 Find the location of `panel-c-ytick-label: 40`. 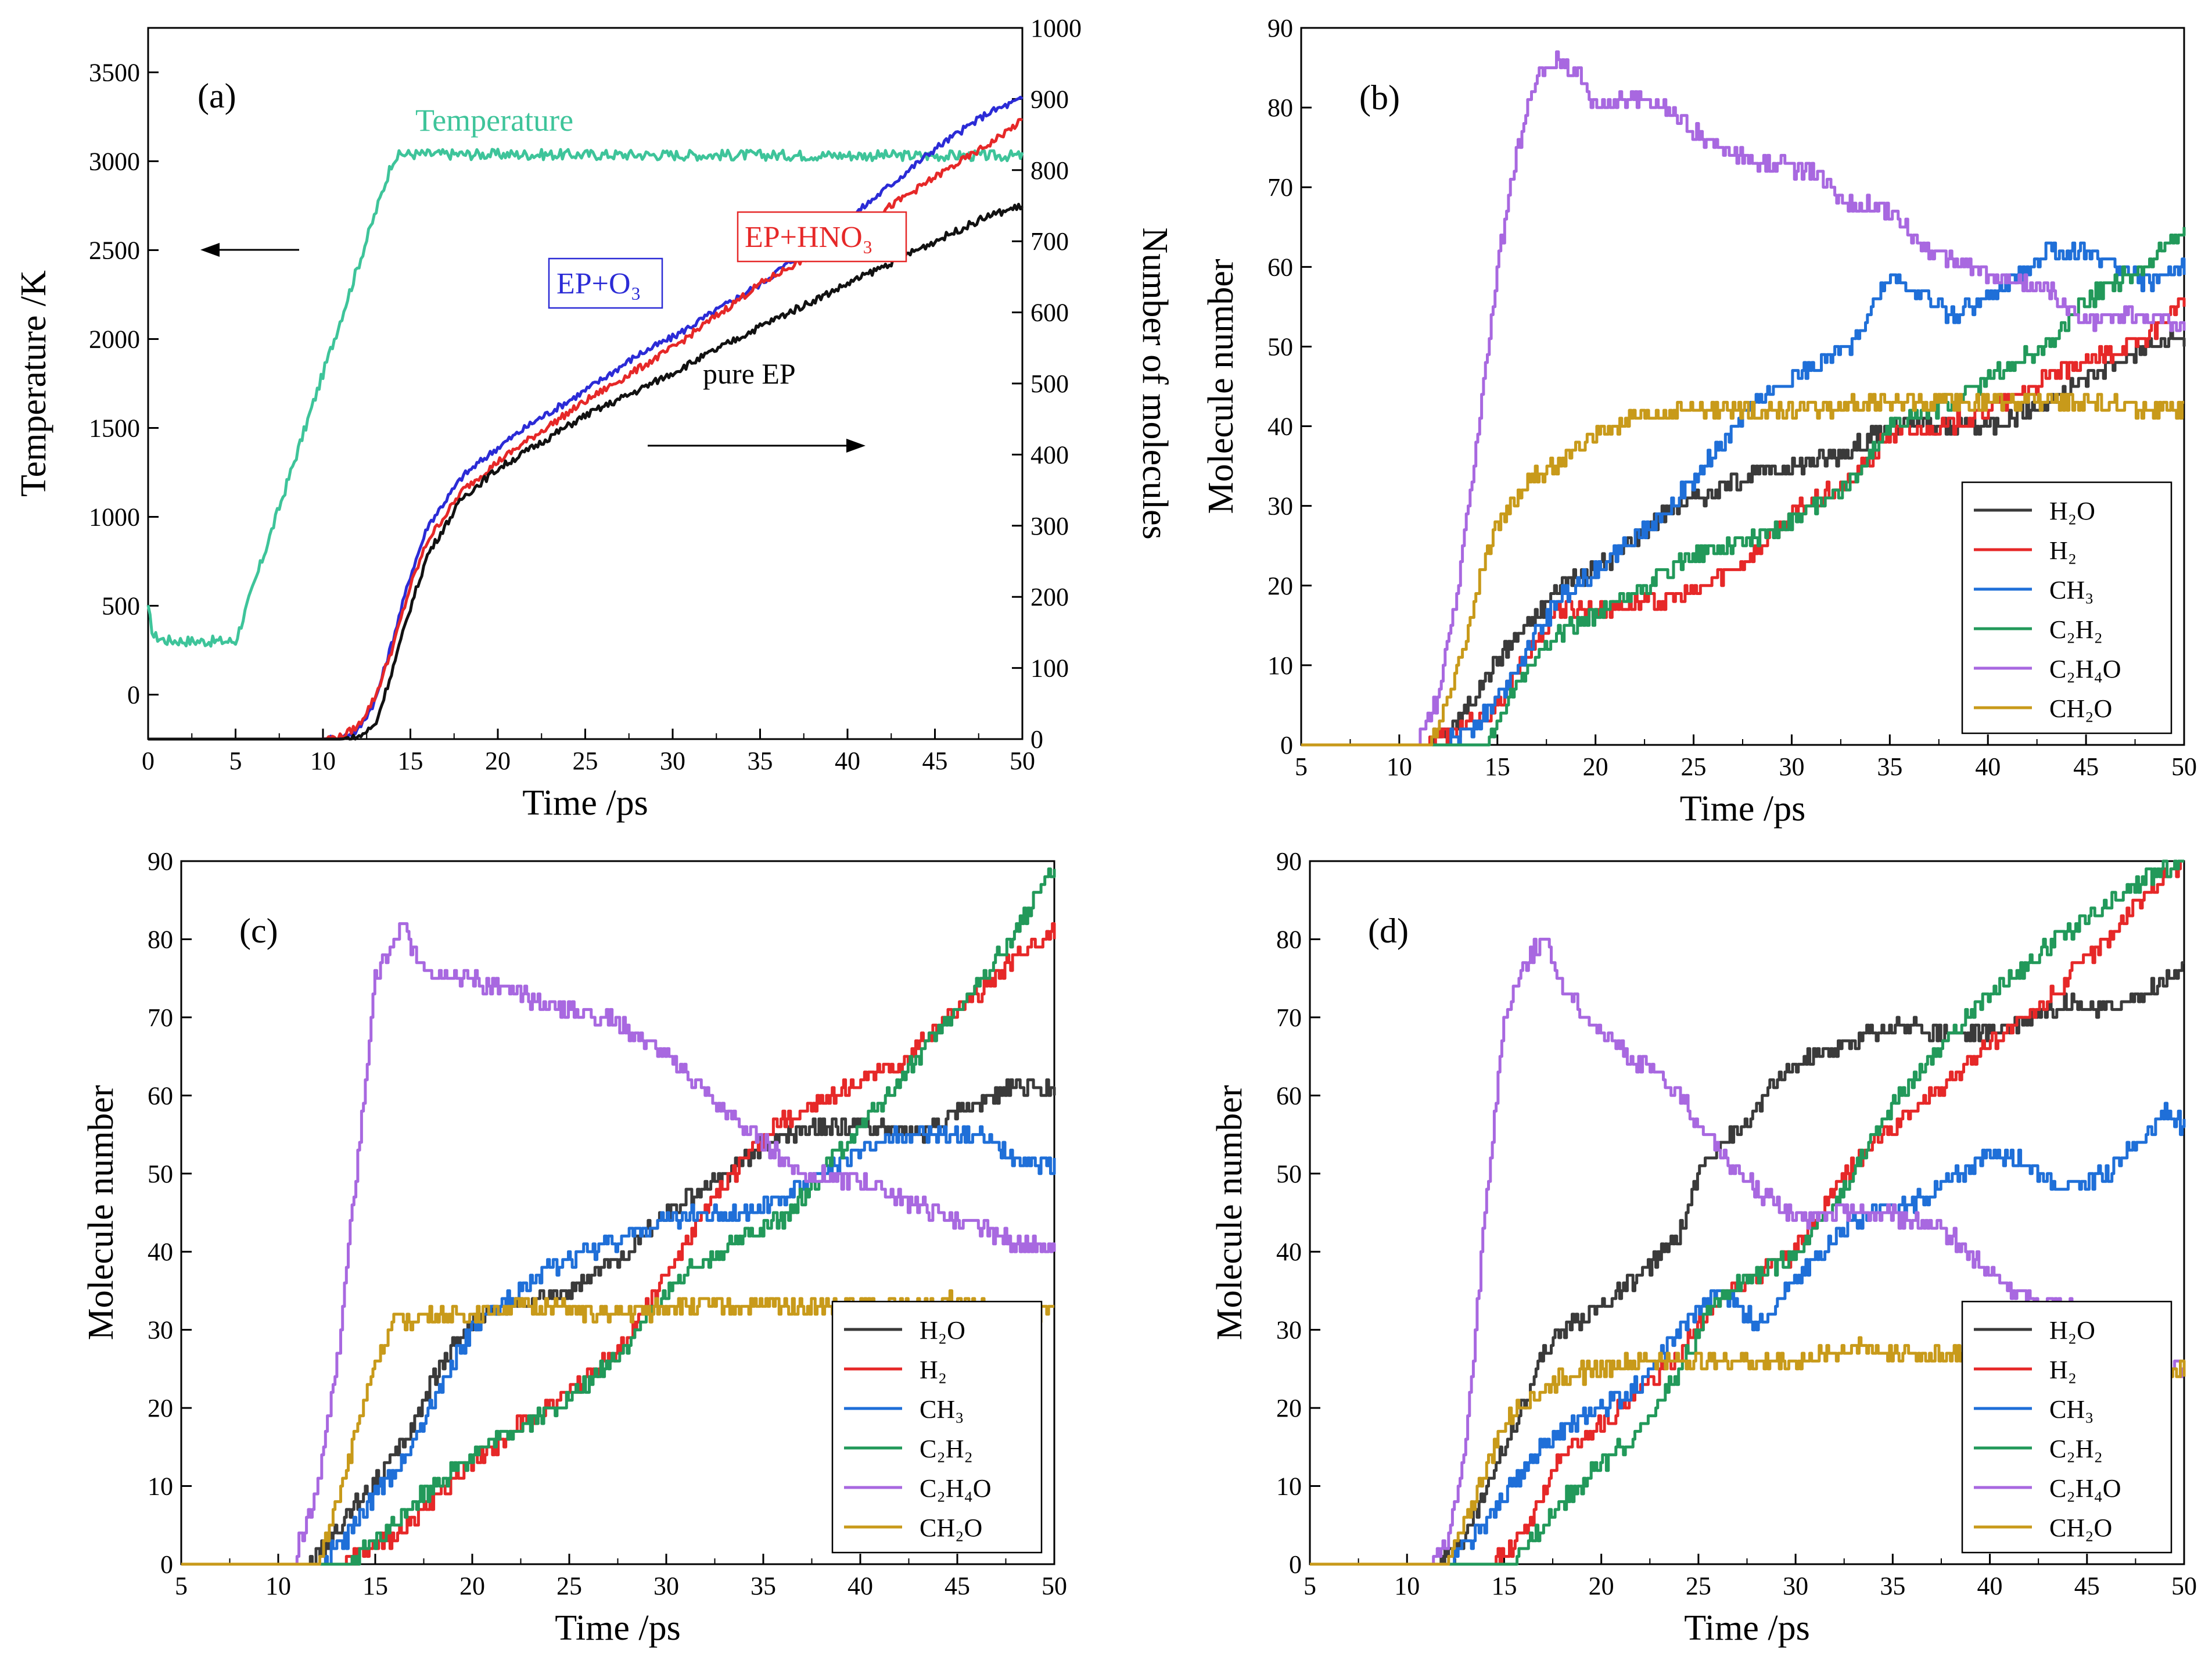

panel-c-ytick-label: 40 is located at coordinates (161, 1252).